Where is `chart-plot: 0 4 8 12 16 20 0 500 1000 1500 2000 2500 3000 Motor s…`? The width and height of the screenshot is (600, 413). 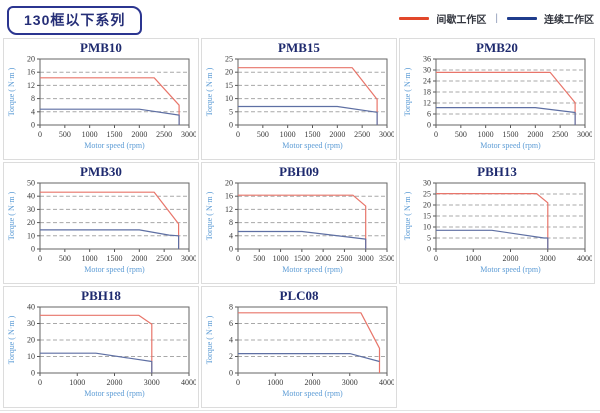 chart-plot: 0 4 8 12 16 20 0 500 1000 1500 2000 2500 3000 Motor s… is located at coordinates (101, 103).